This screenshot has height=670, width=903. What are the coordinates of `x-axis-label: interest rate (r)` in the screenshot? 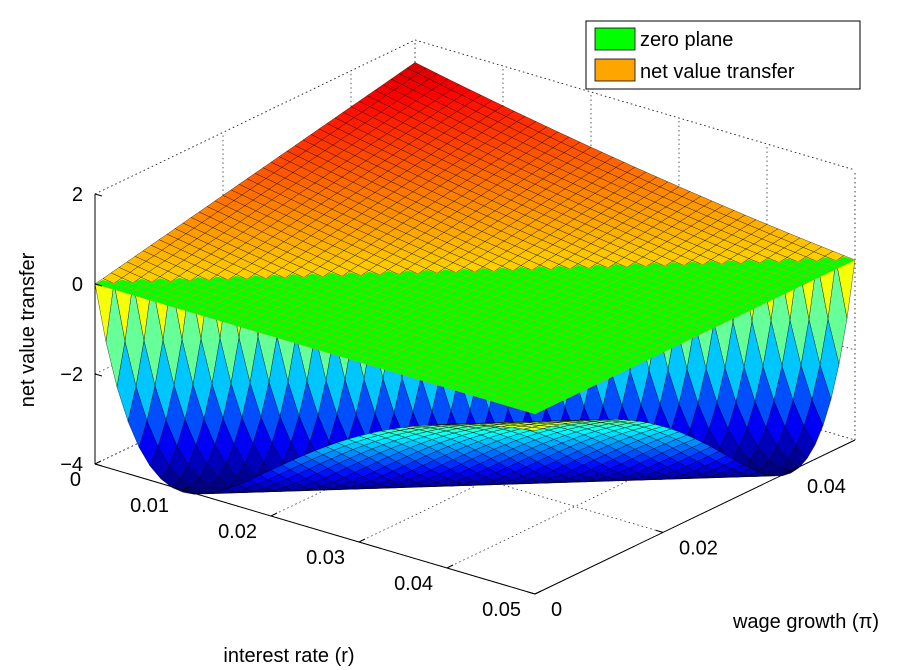 It's located at (288, 656).